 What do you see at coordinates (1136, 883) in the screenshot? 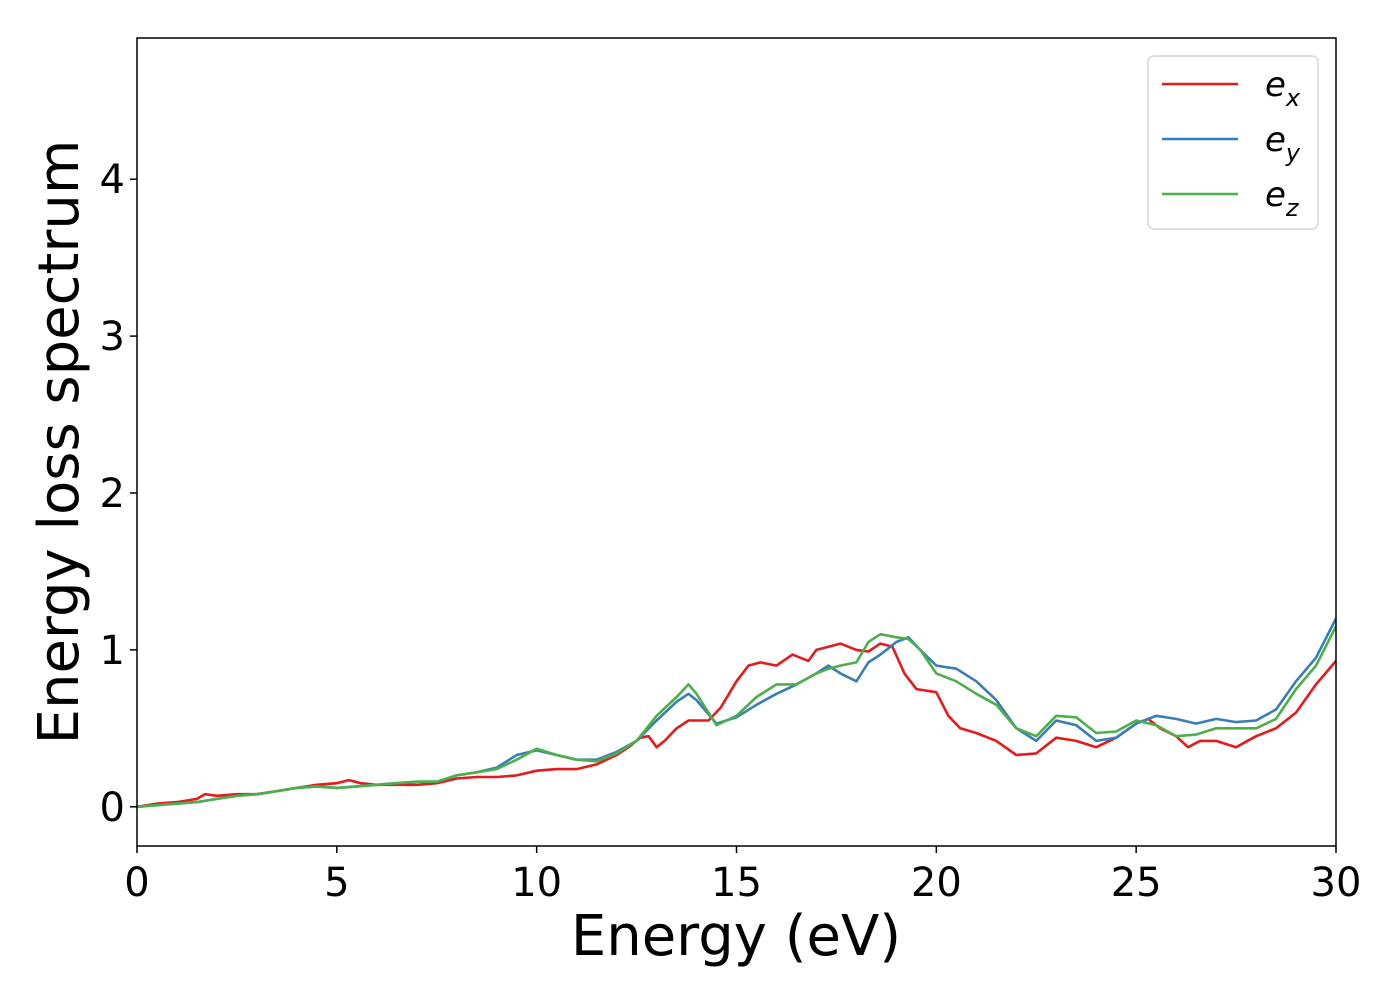
I see `x-tick-label: 25` at bounding box center [1136, 883].